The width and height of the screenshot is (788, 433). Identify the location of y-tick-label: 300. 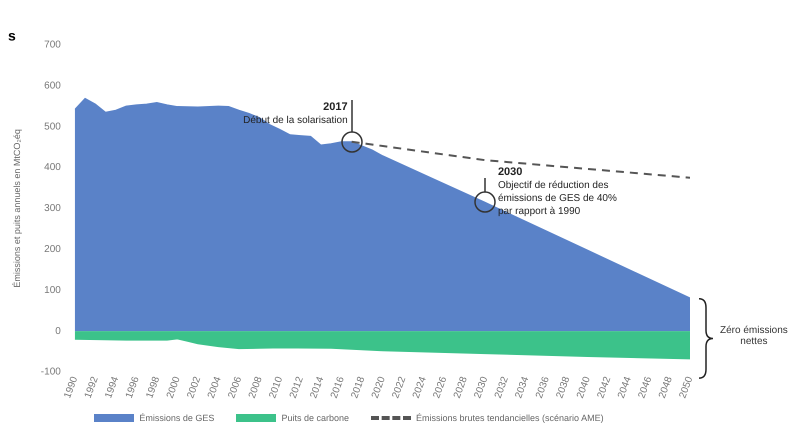
(53, 208).